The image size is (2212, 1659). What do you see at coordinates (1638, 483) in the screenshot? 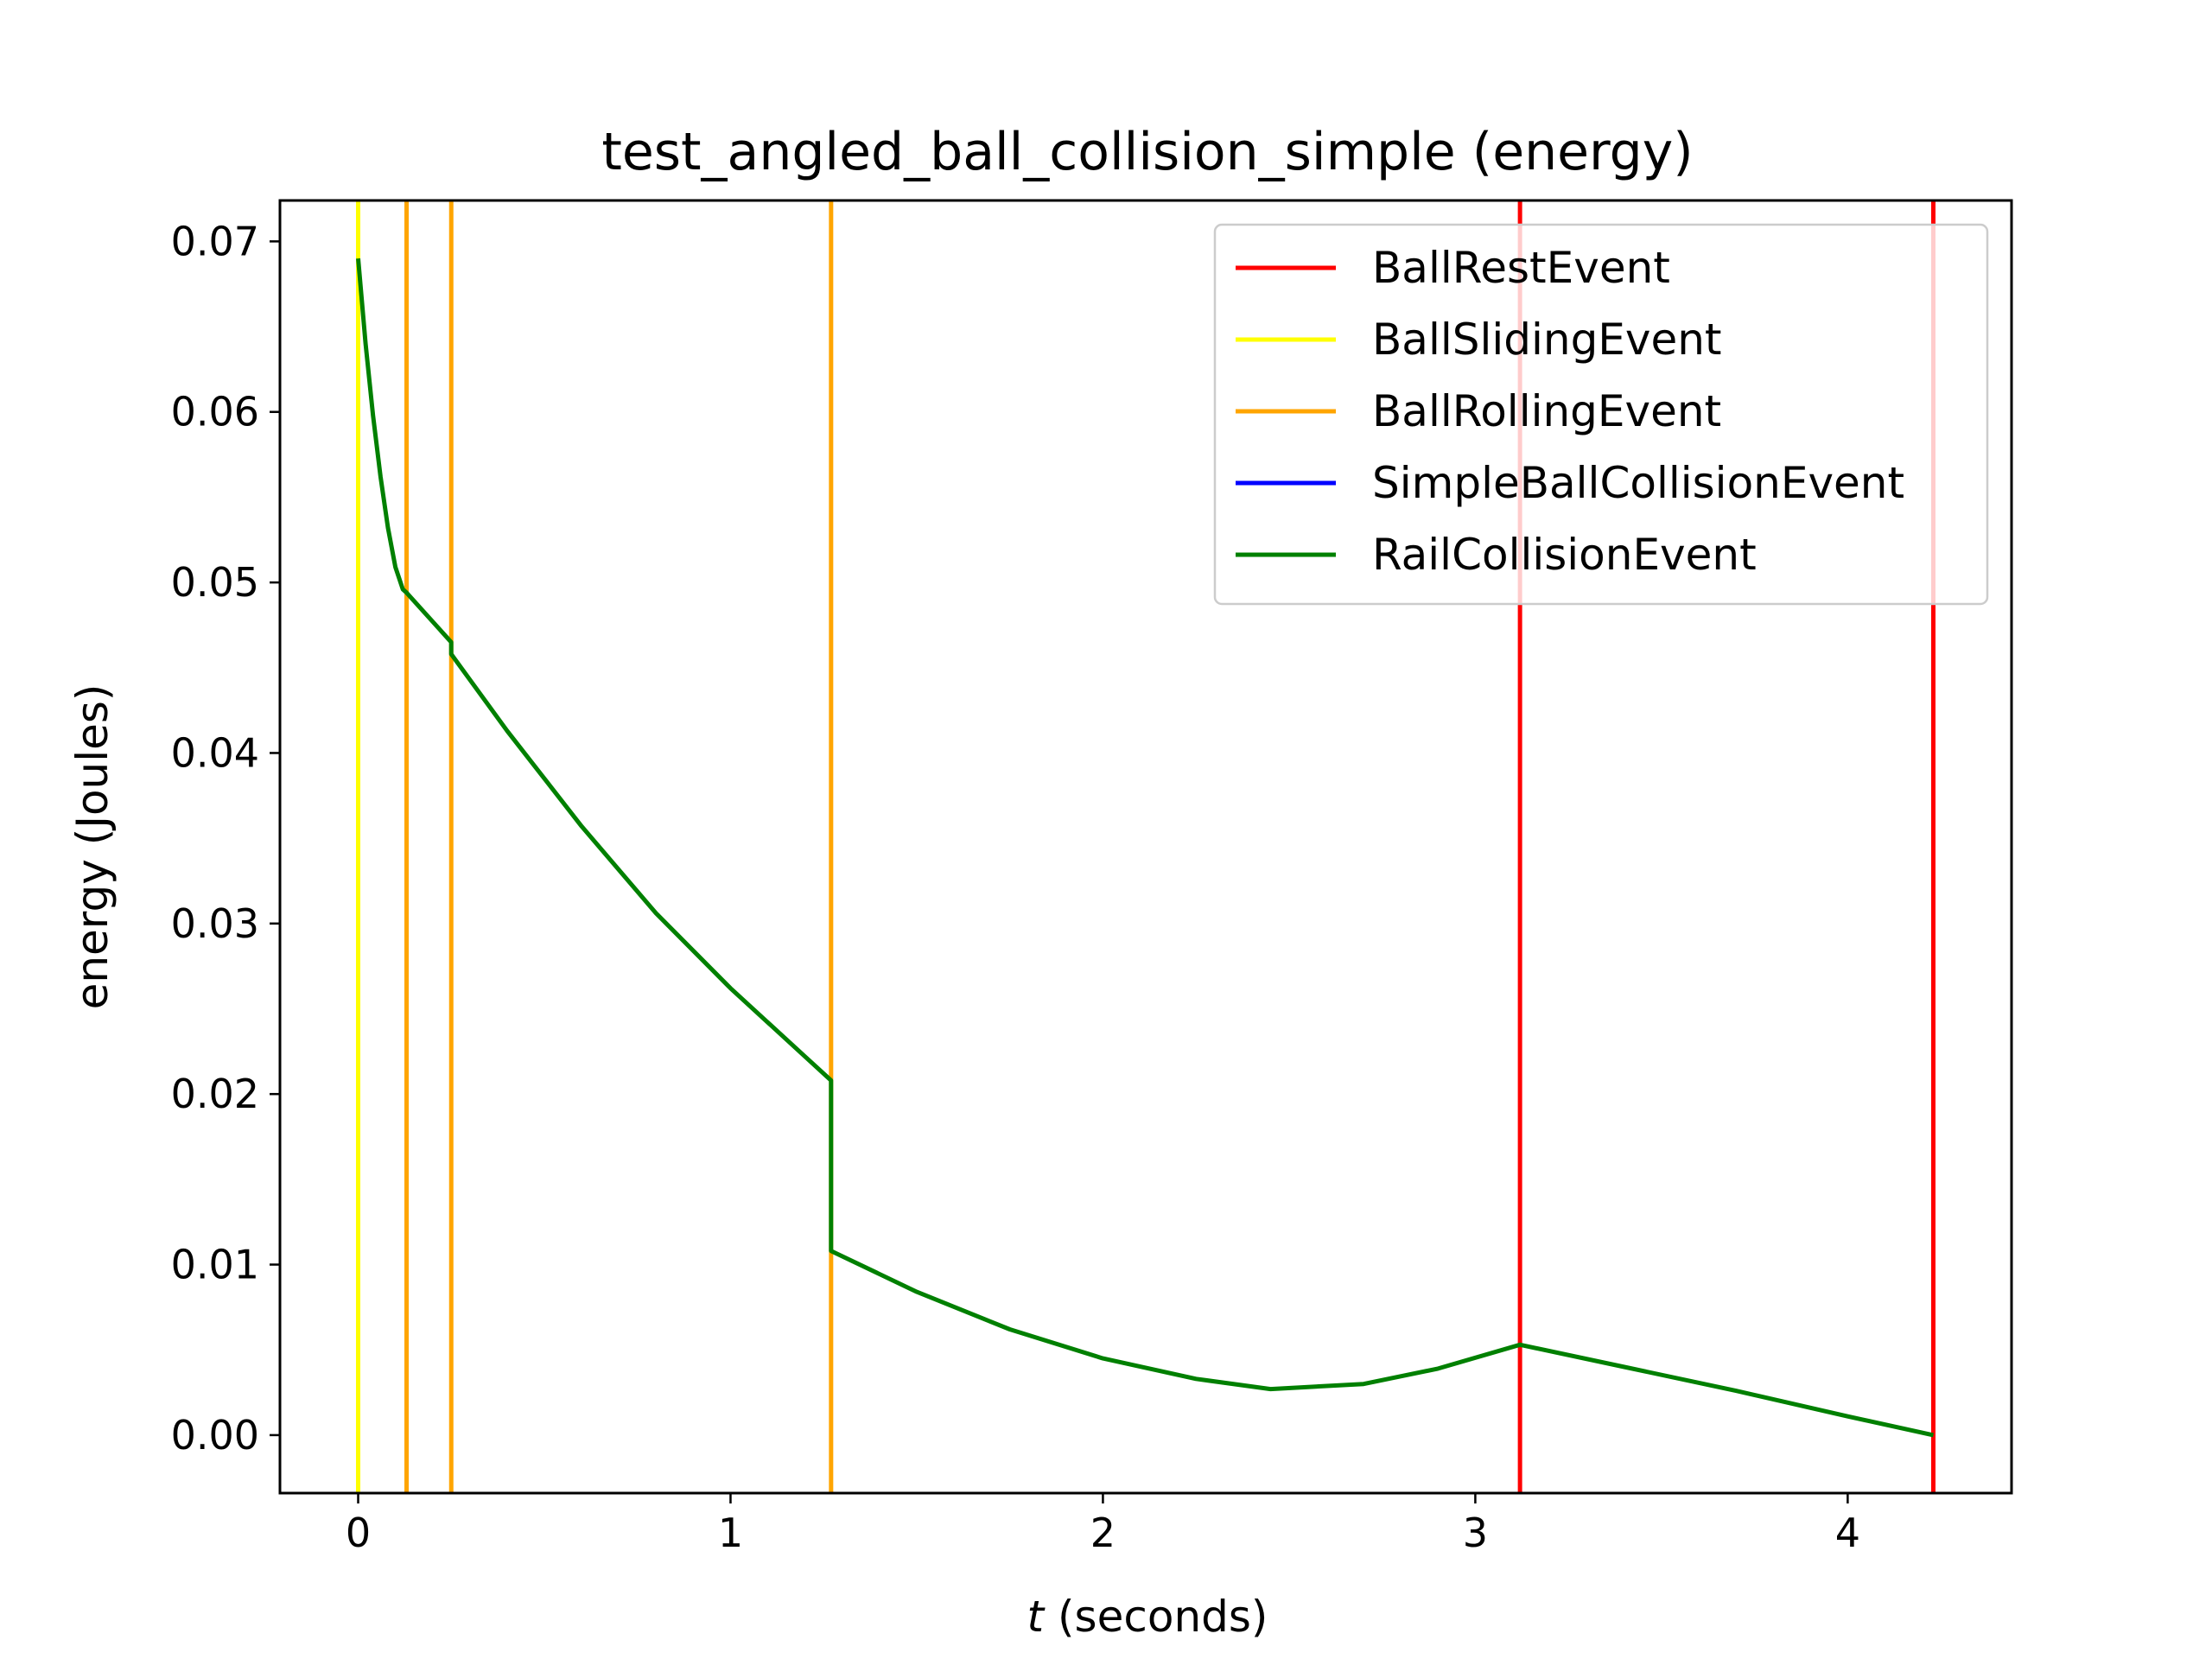
I see `legend-label-simple-ball-collision-event: SimpleBallCollisionEvent` at bounding box center [1638, 483].